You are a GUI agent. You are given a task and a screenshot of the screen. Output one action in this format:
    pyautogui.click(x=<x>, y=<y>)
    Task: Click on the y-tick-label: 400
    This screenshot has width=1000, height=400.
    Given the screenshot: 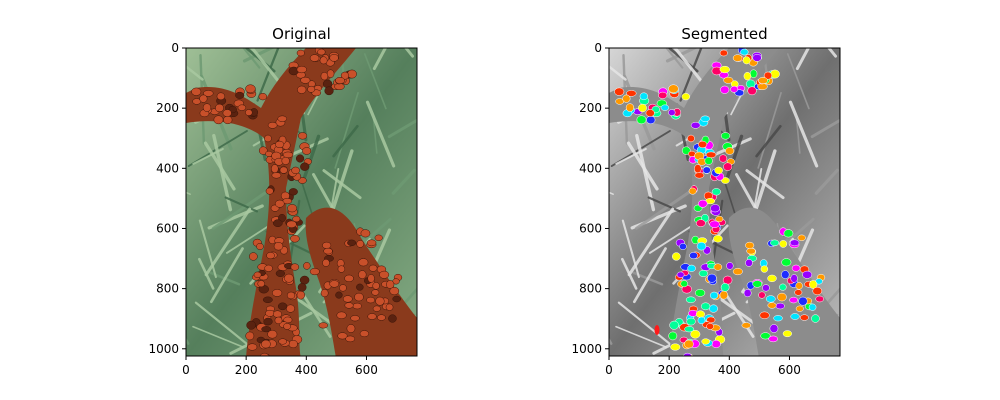 What is the action you would take?
    pyautogui.click(x=590, y=168)
    